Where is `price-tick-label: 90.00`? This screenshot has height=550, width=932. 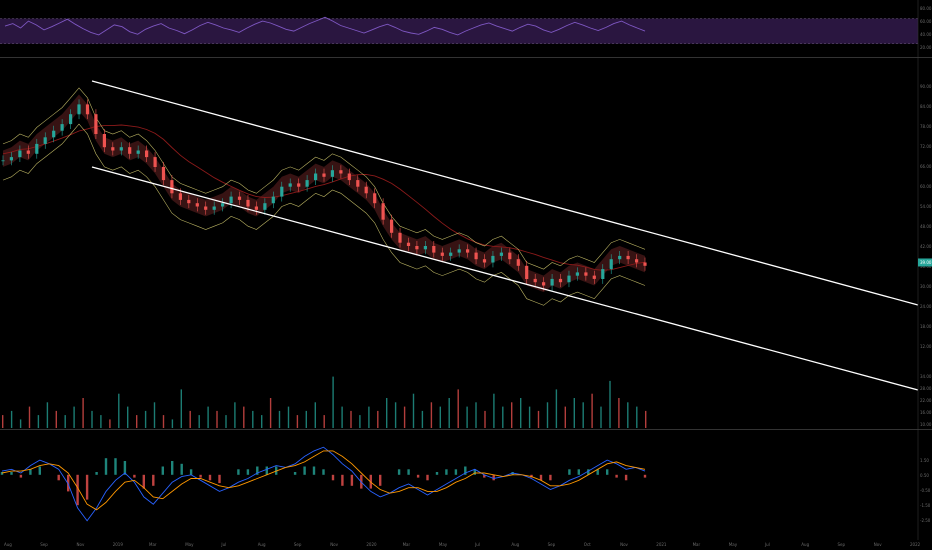 price-tick-label: 90.00 is located at coordinates (926, 86).